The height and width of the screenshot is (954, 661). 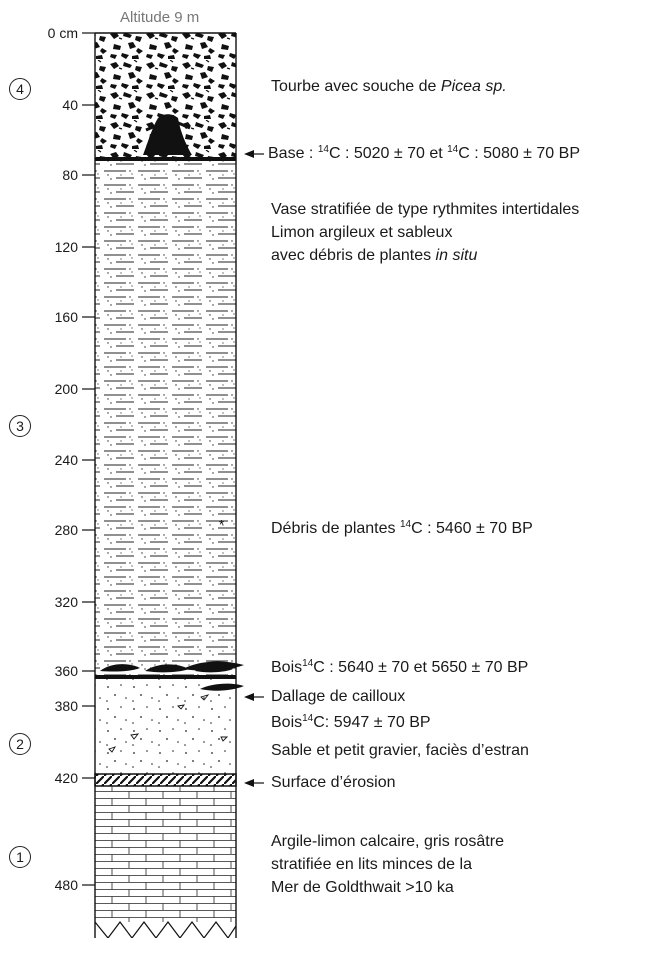 What do you see at coordinates (388, 153) in the screenshot?
I see `base-text-2: C : 5020 ± 70 et` at bounding box center [388, 153].